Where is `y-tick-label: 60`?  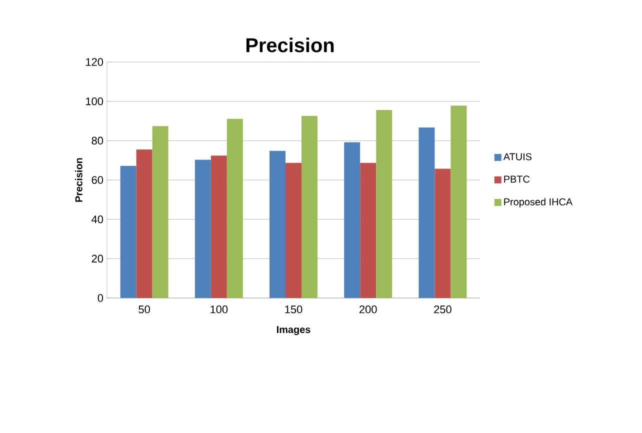
y-tick-label: 60 is located at coordinates (98, 180).